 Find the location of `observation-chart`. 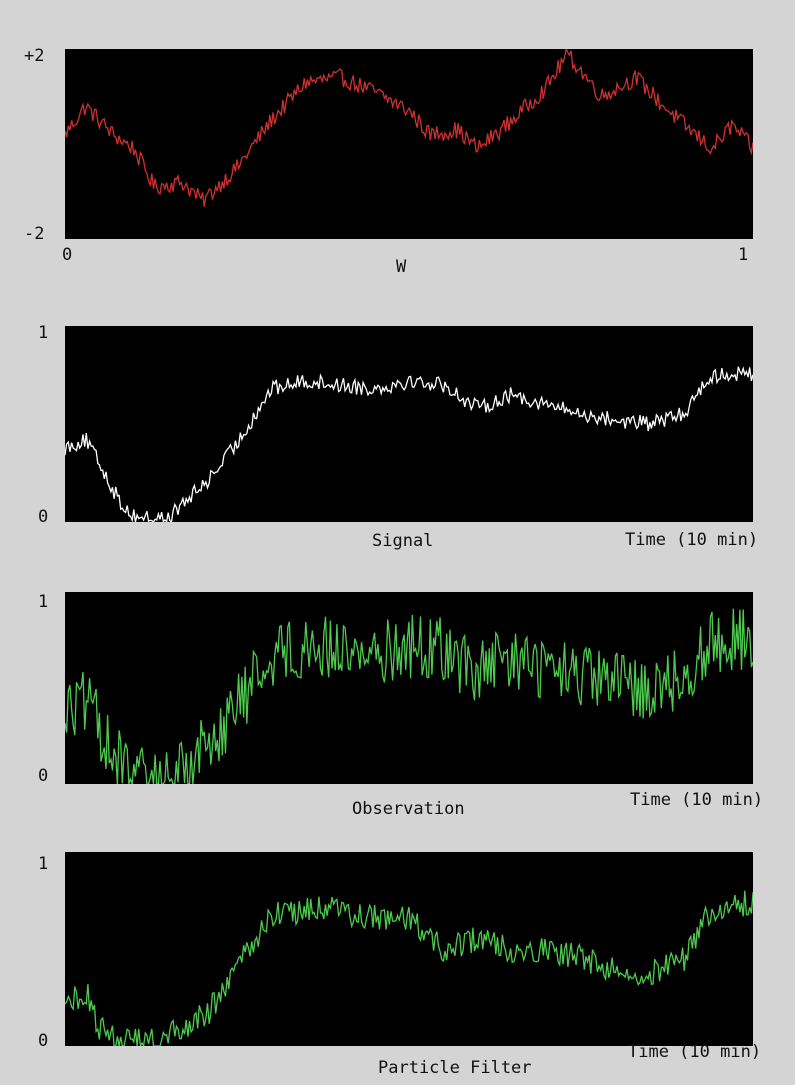

observation-chart is located at coordinates (409, 696).